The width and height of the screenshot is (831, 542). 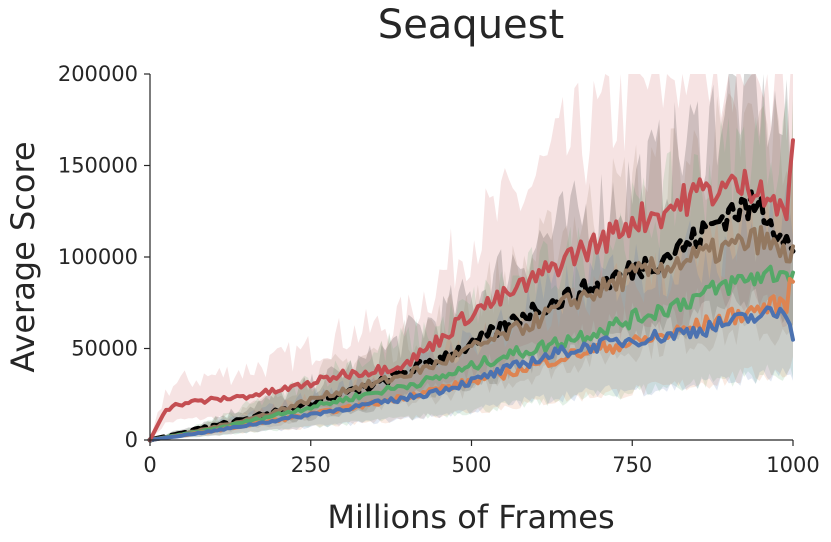 What do you see at coordinates (104, 349) in the screenshot?
I see `y-tick-label: 50000` at bounding box center [104, 349].